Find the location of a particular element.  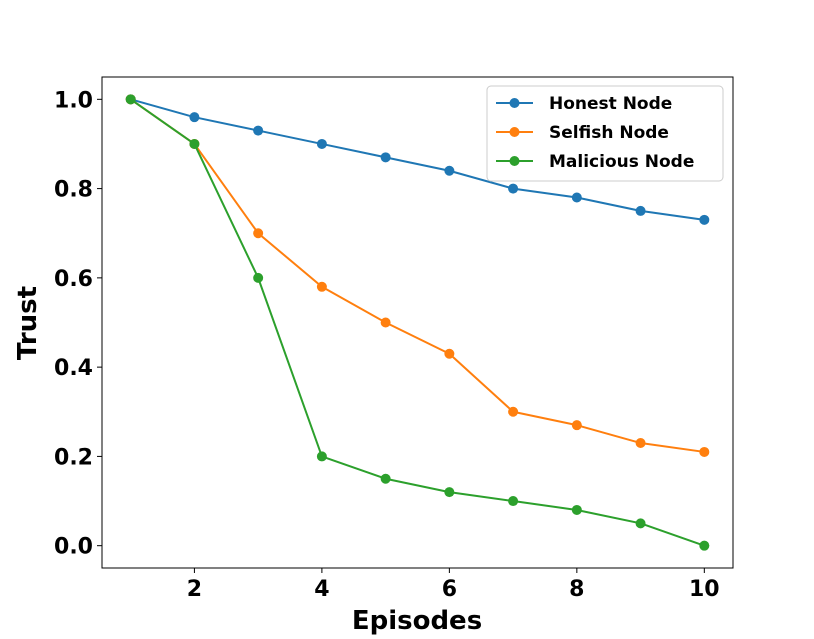

y-tick-label: 0.6 is located at coordinates (73, 279).